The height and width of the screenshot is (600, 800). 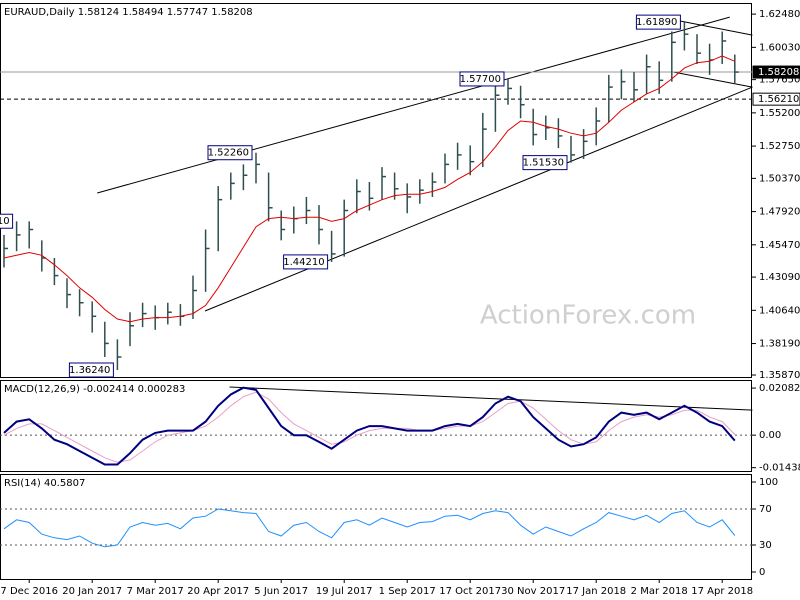 What do you see at coordinates (722, 591) in the screenshot?
I see `x-tick-label: 17 Apr 2018` at bounding box center [722, 591].